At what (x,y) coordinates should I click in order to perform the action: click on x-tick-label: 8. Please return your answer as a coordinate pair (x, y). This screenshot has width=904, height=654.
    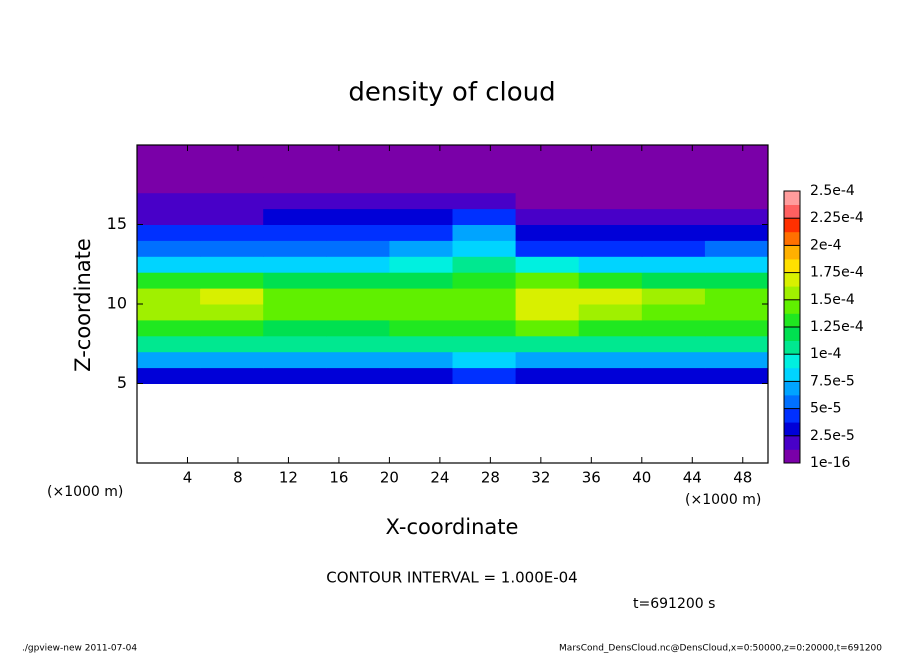
    Looking at the image, I should click on (238, 478).